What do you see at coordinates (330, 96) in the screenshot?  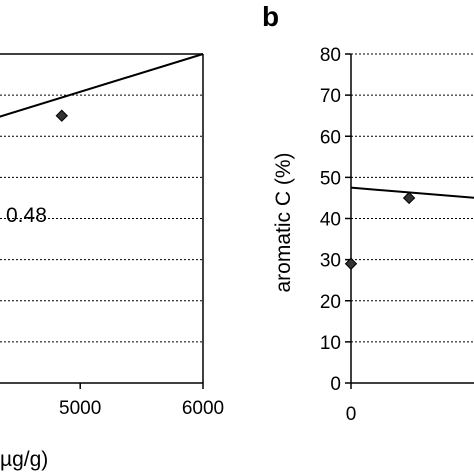 I see `y-tick-label-b-7: 70` at bounding box center [330, 96].